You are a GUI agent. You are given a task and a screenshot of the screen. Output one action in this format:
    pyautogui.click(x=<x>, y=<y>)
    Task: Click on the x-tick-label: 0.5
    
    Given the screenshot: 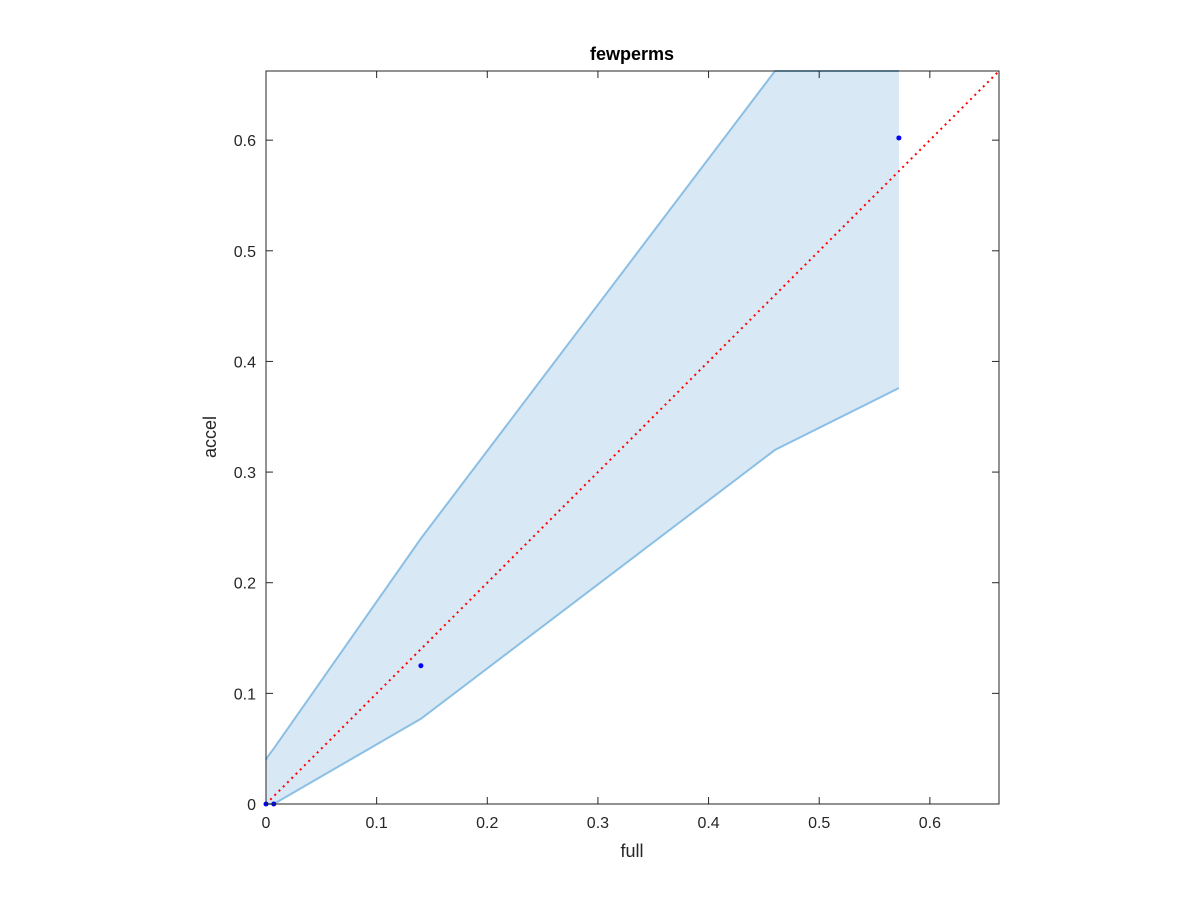 What is the action you would take?
    pyautogui.click(x=819, y=823)
    